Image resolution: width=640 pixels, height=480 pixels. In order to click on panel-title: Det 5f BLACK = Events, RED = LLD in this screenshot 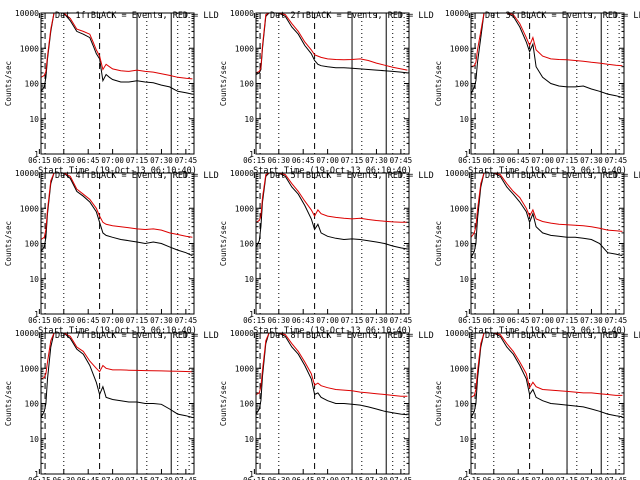, I will do `click(352, 176)`.